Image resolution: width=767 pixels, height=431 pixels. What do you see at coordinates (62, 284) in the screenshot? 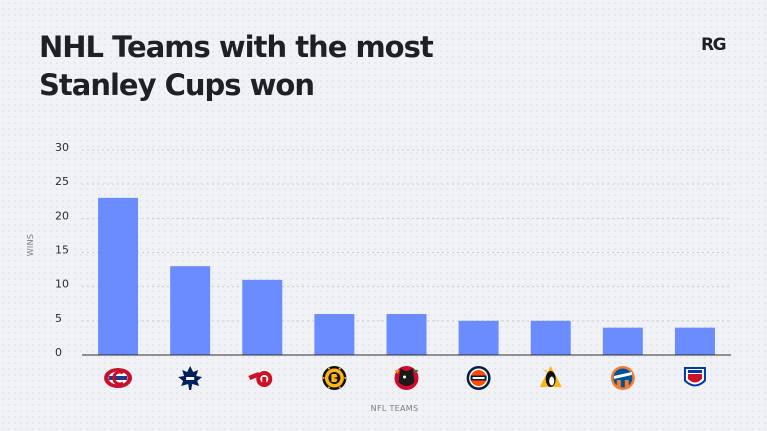
I see `y-tick-label: 10` at bounding box center [62, 284].